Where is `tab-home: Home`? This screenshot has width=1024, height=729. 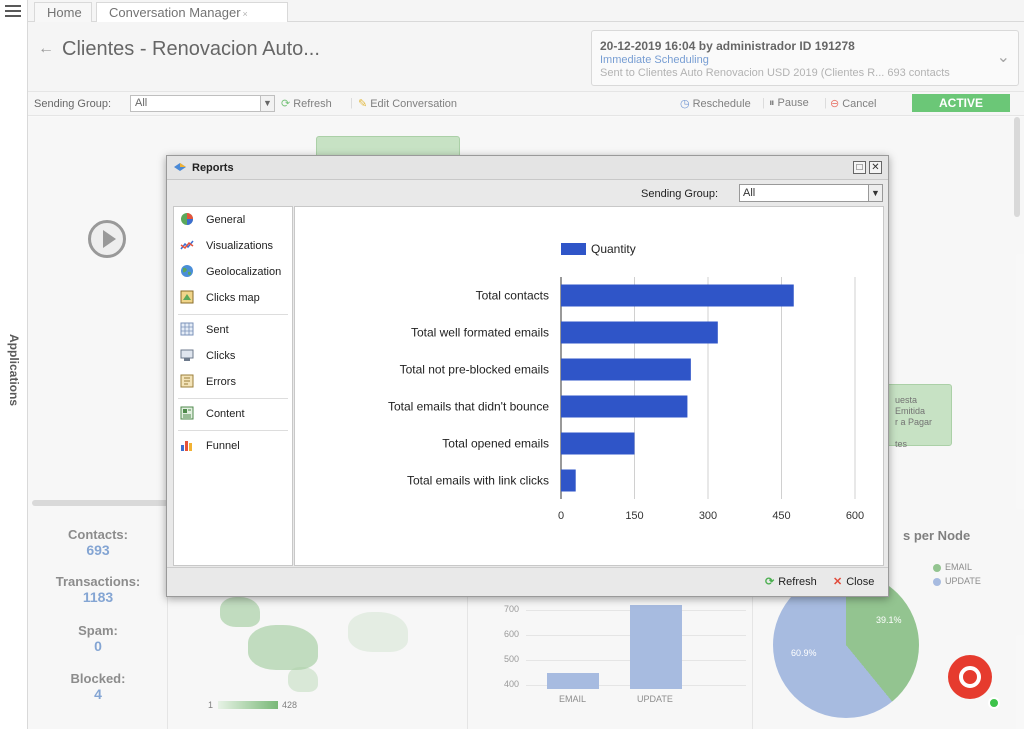 tab-home: Home is located at coordinates (63, 12).